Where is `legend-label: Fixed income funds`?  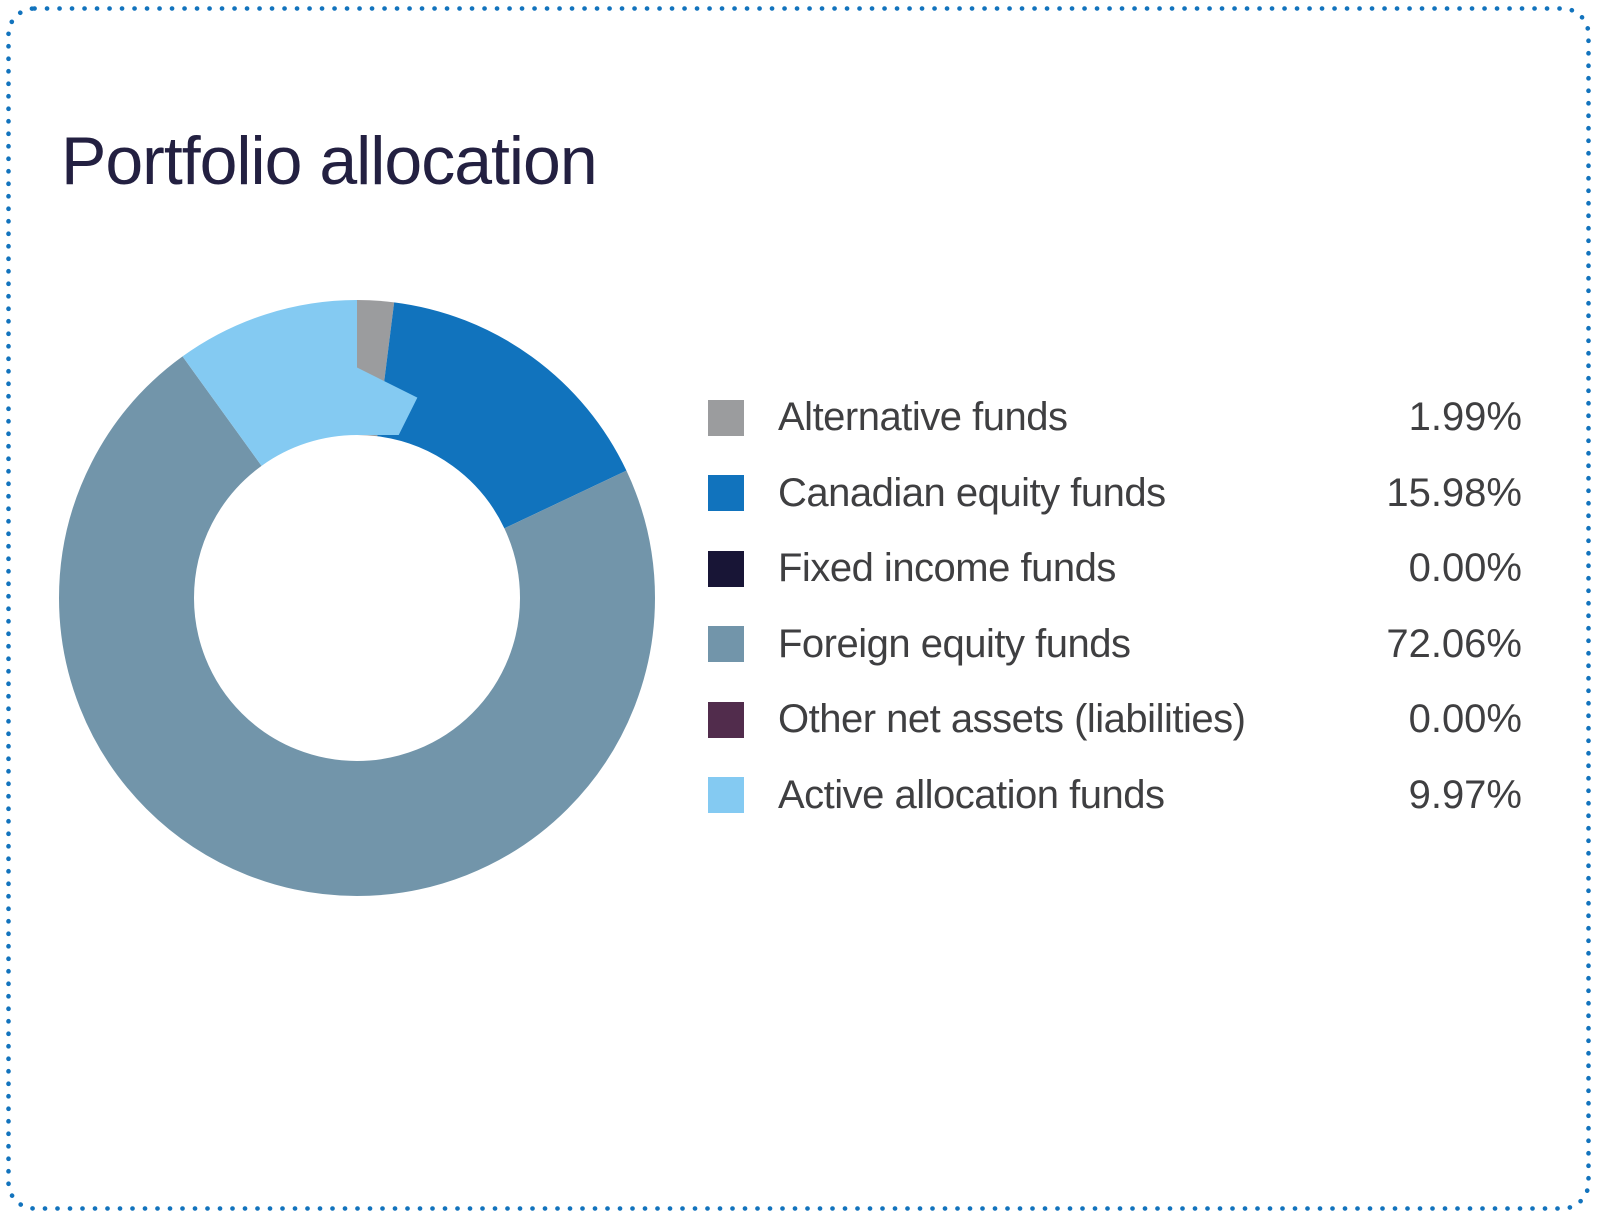
legend-label: Fixed income funds is located at coordinates (947, 568).